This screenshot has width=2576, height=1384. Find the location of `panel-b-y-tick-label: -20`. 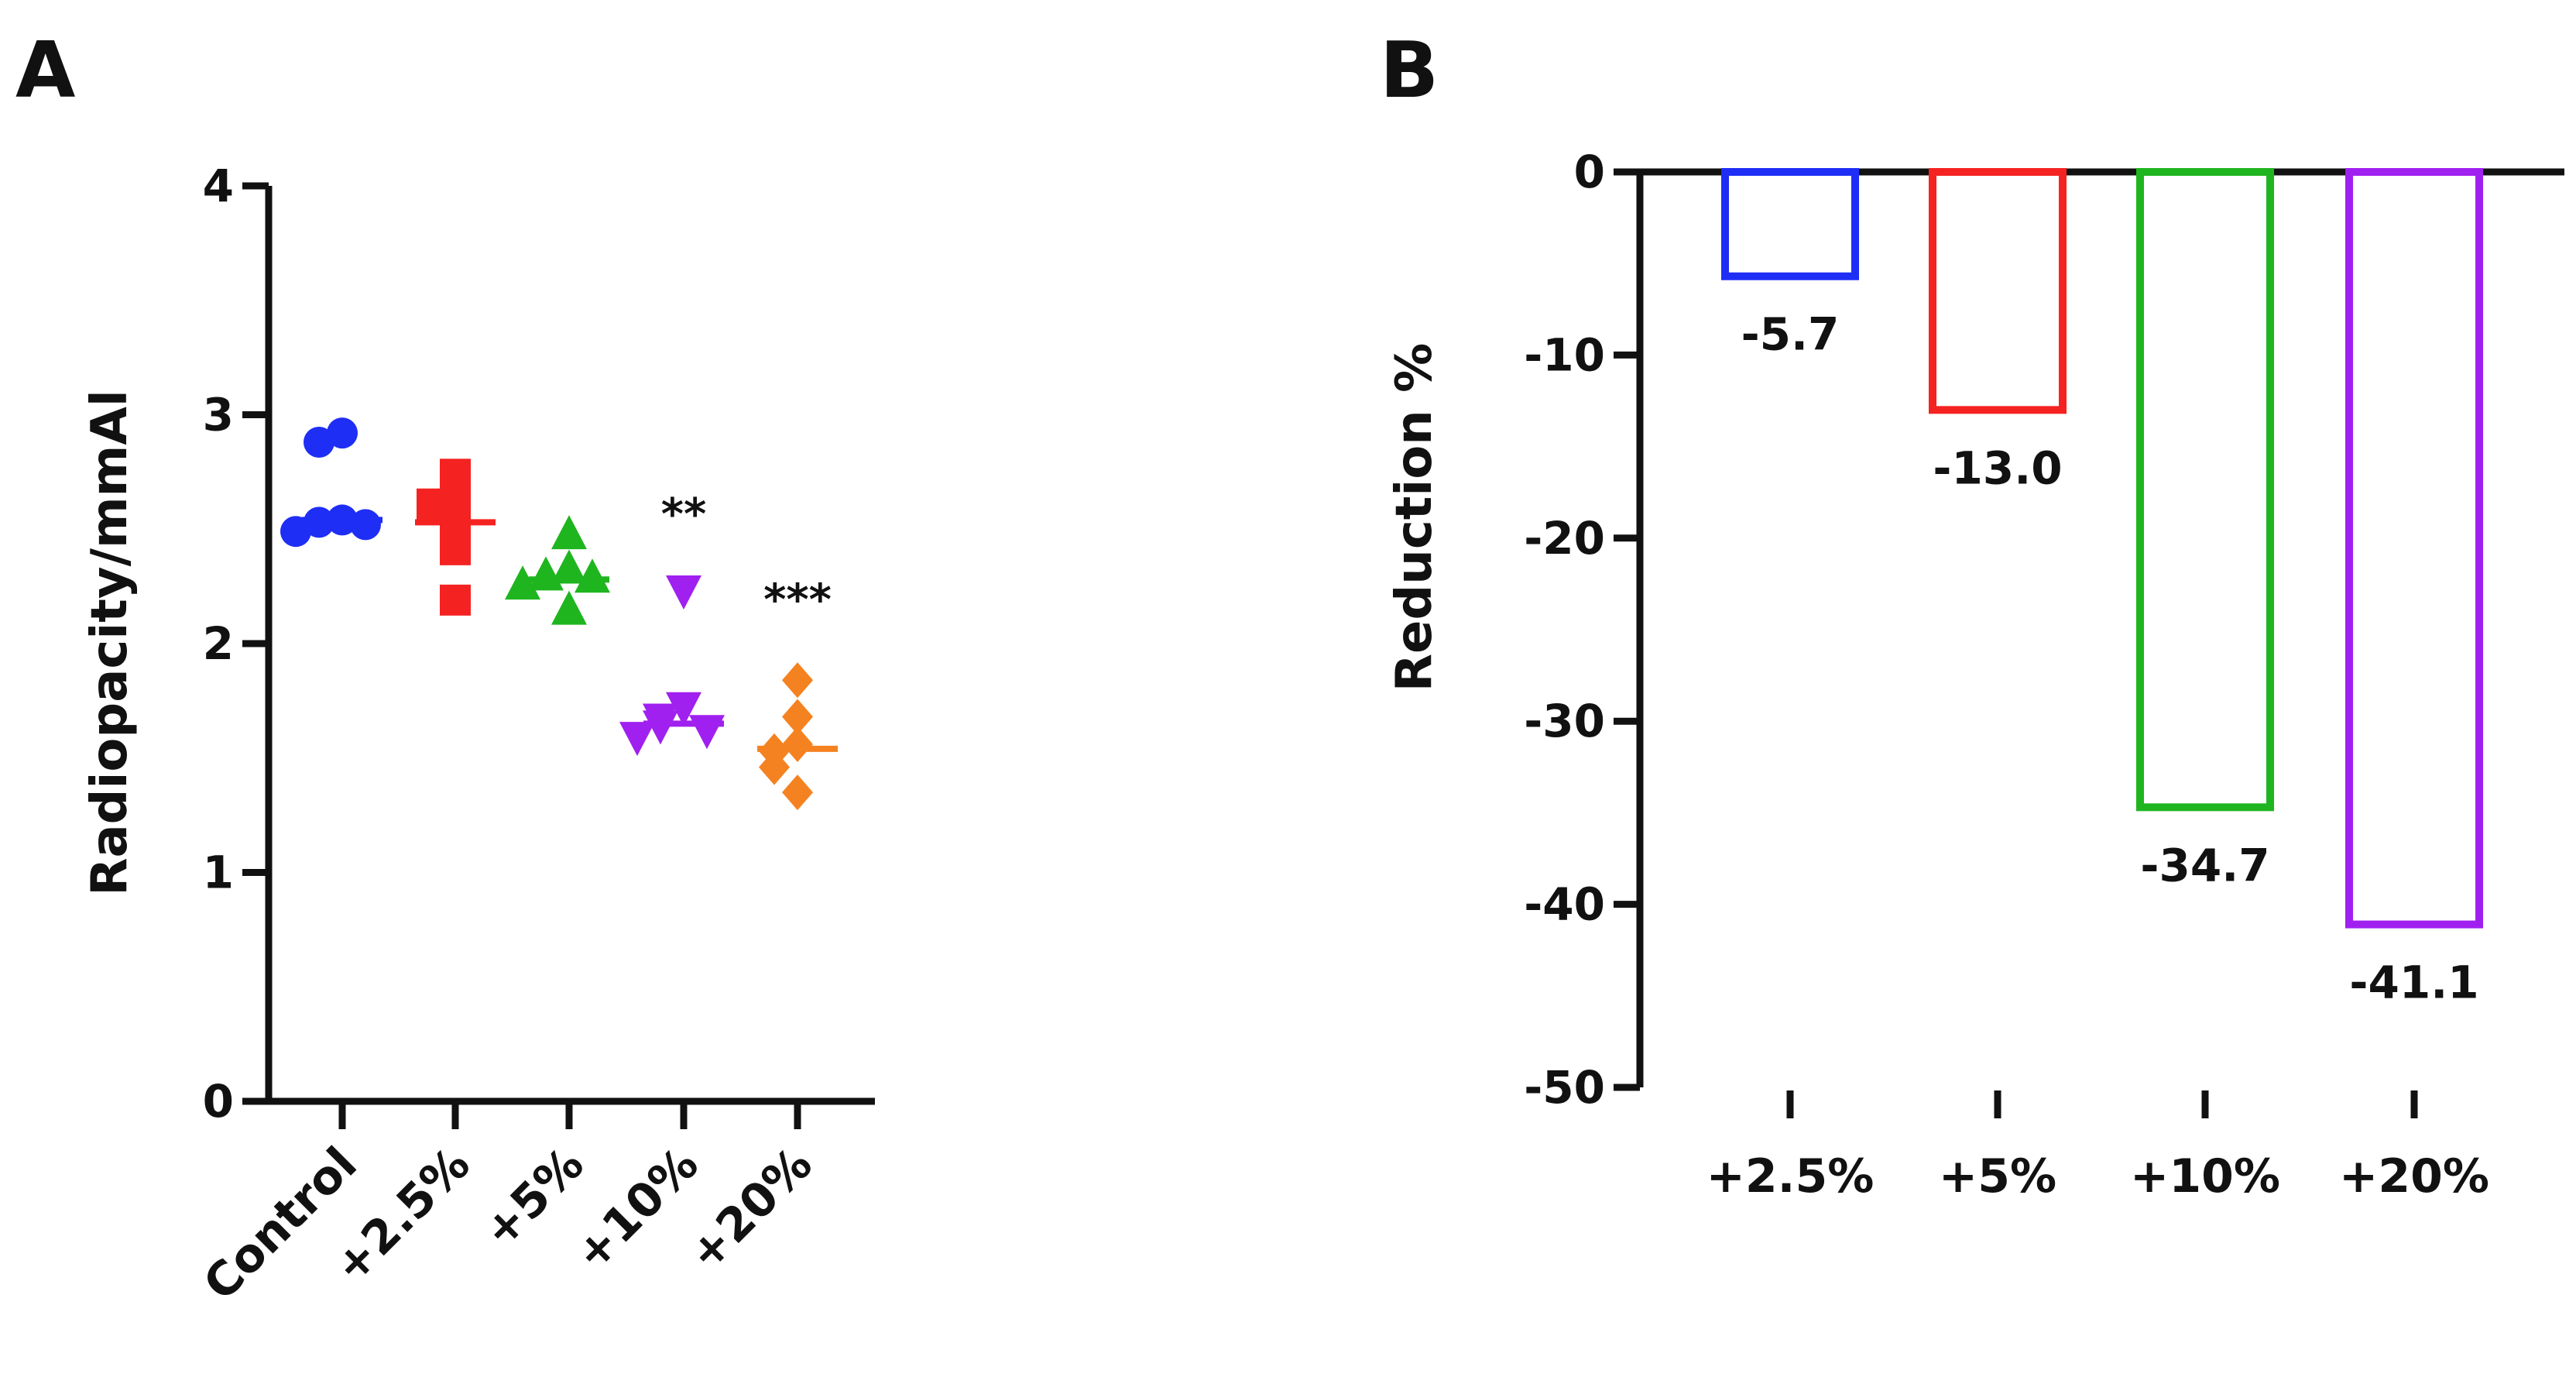

panel-b-y-tick-label: -20 is located at coordinates (1564, 538).